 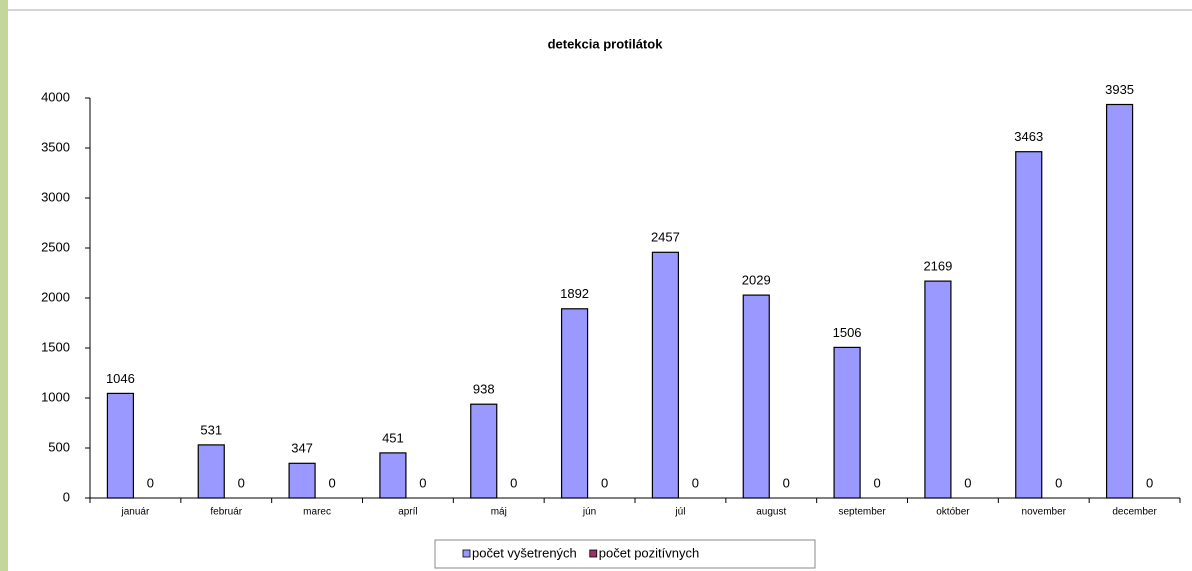 What do you see at coordinates (59, 446) in the screenshot?
I see `y-tick-label: 500` at bounding box center [59, 446].